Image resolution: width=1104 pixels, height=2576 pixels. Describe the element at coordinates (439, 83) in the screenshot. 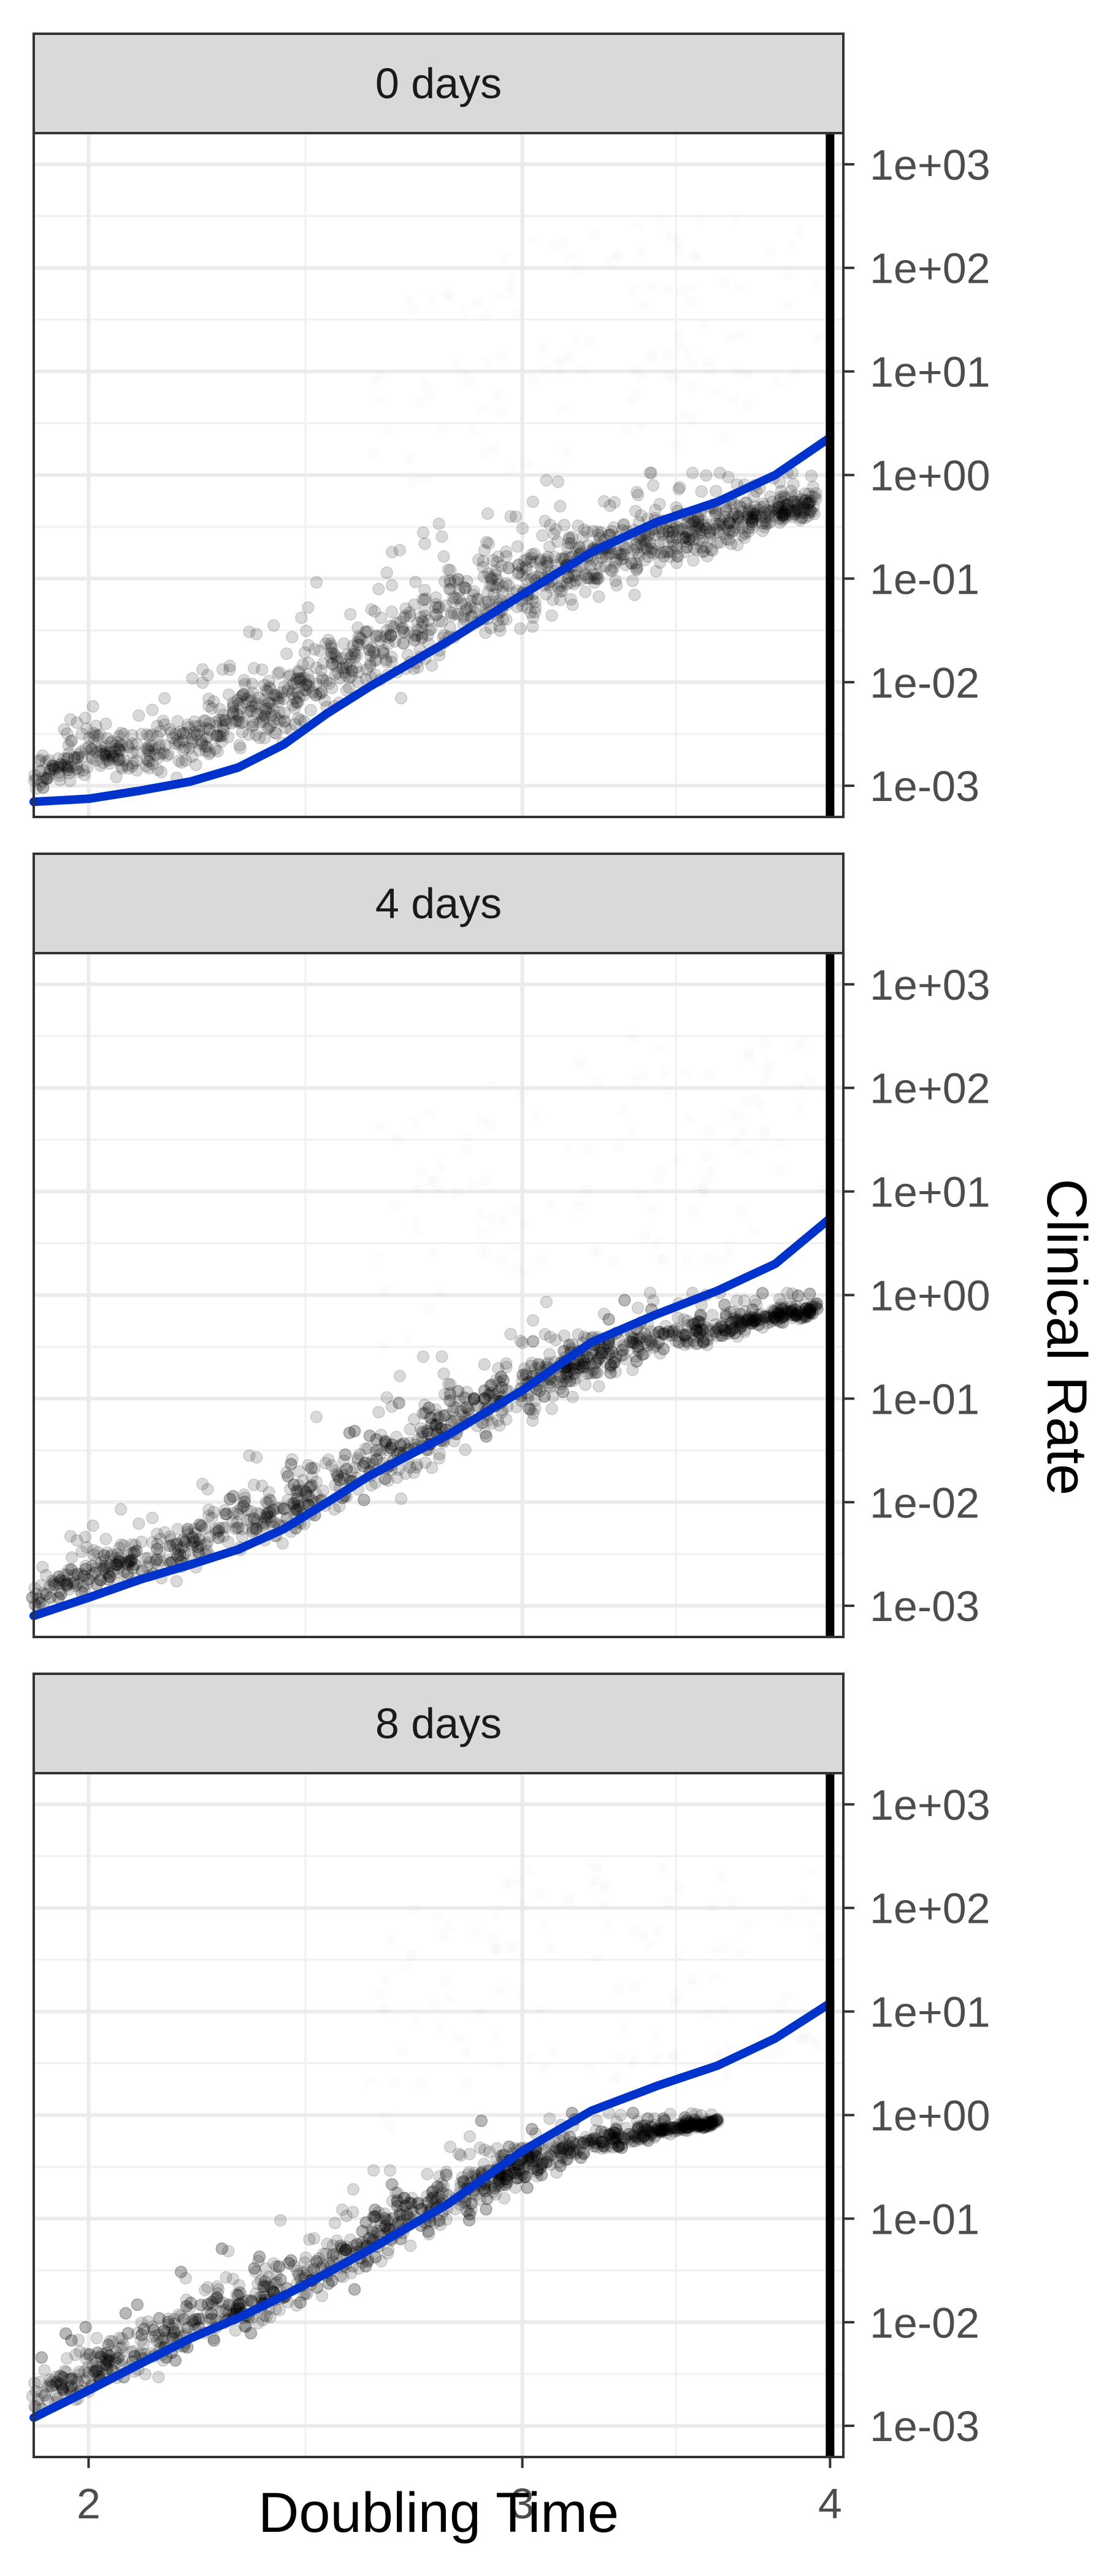

I see `facet-strip` at that location.